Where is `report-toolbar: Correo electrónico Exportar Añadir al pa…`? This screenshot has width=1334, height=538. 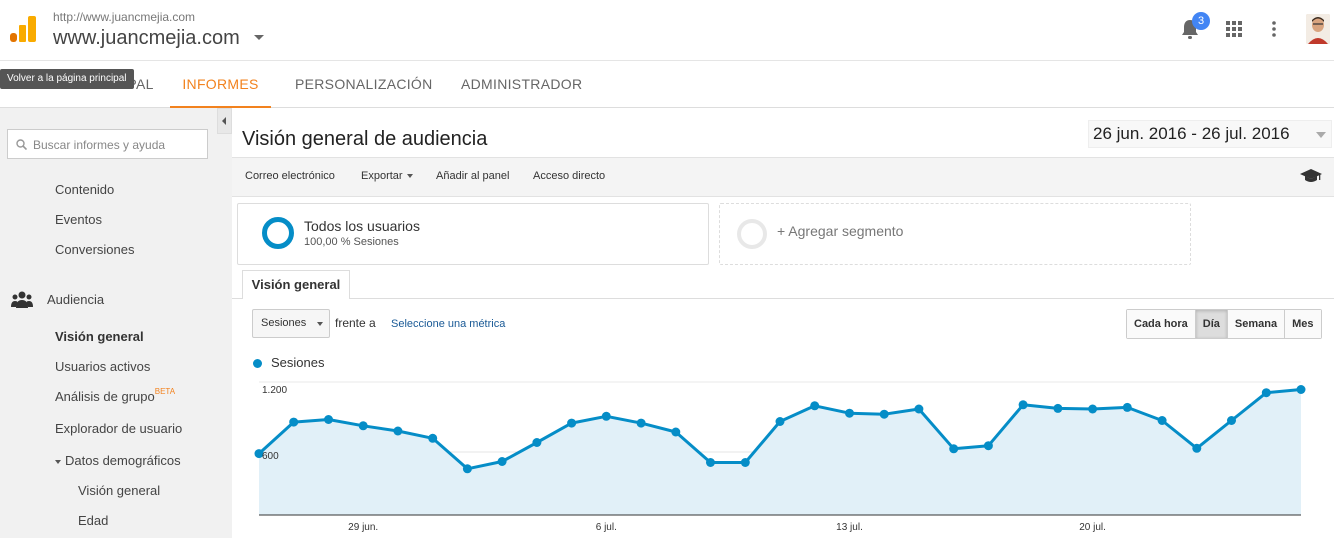
report-toolbar: Correo electrónico Exportar Añadir al pa… is located at coordinates (783, 177).